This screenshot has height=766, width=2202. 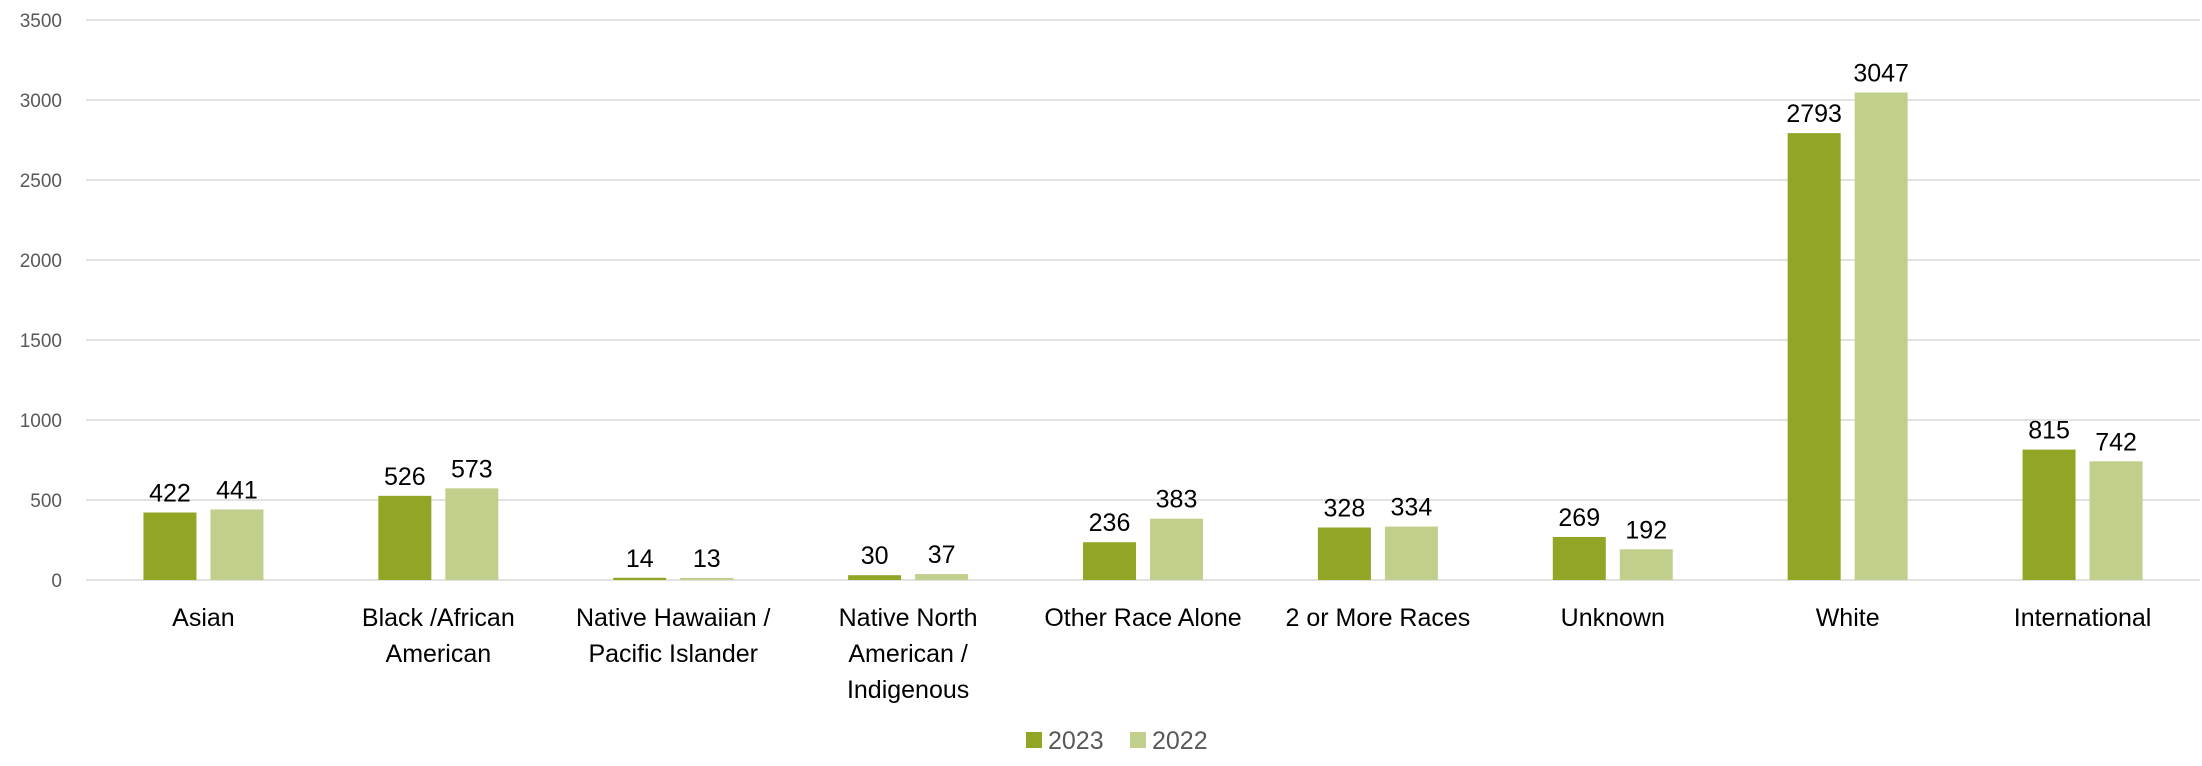 What do you see at coordinates (41, 261) in the screenshot?
I see `y-tick-label: 2000` at bounding box center [41, 261].